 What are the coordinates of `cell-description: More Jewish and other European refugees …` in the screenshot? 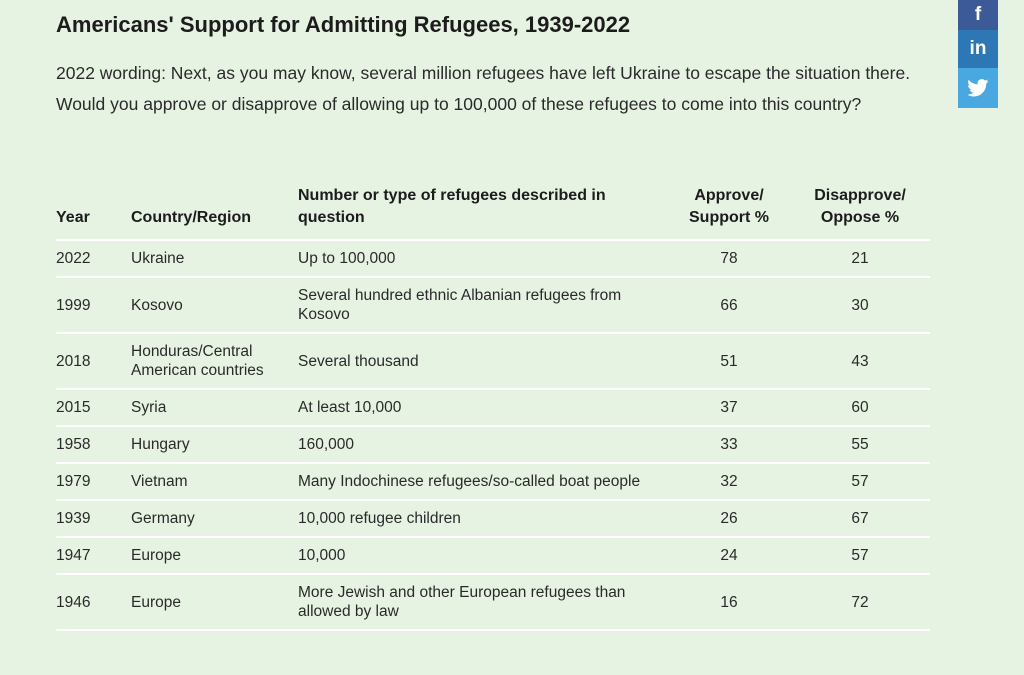 It's located at (483, 602).